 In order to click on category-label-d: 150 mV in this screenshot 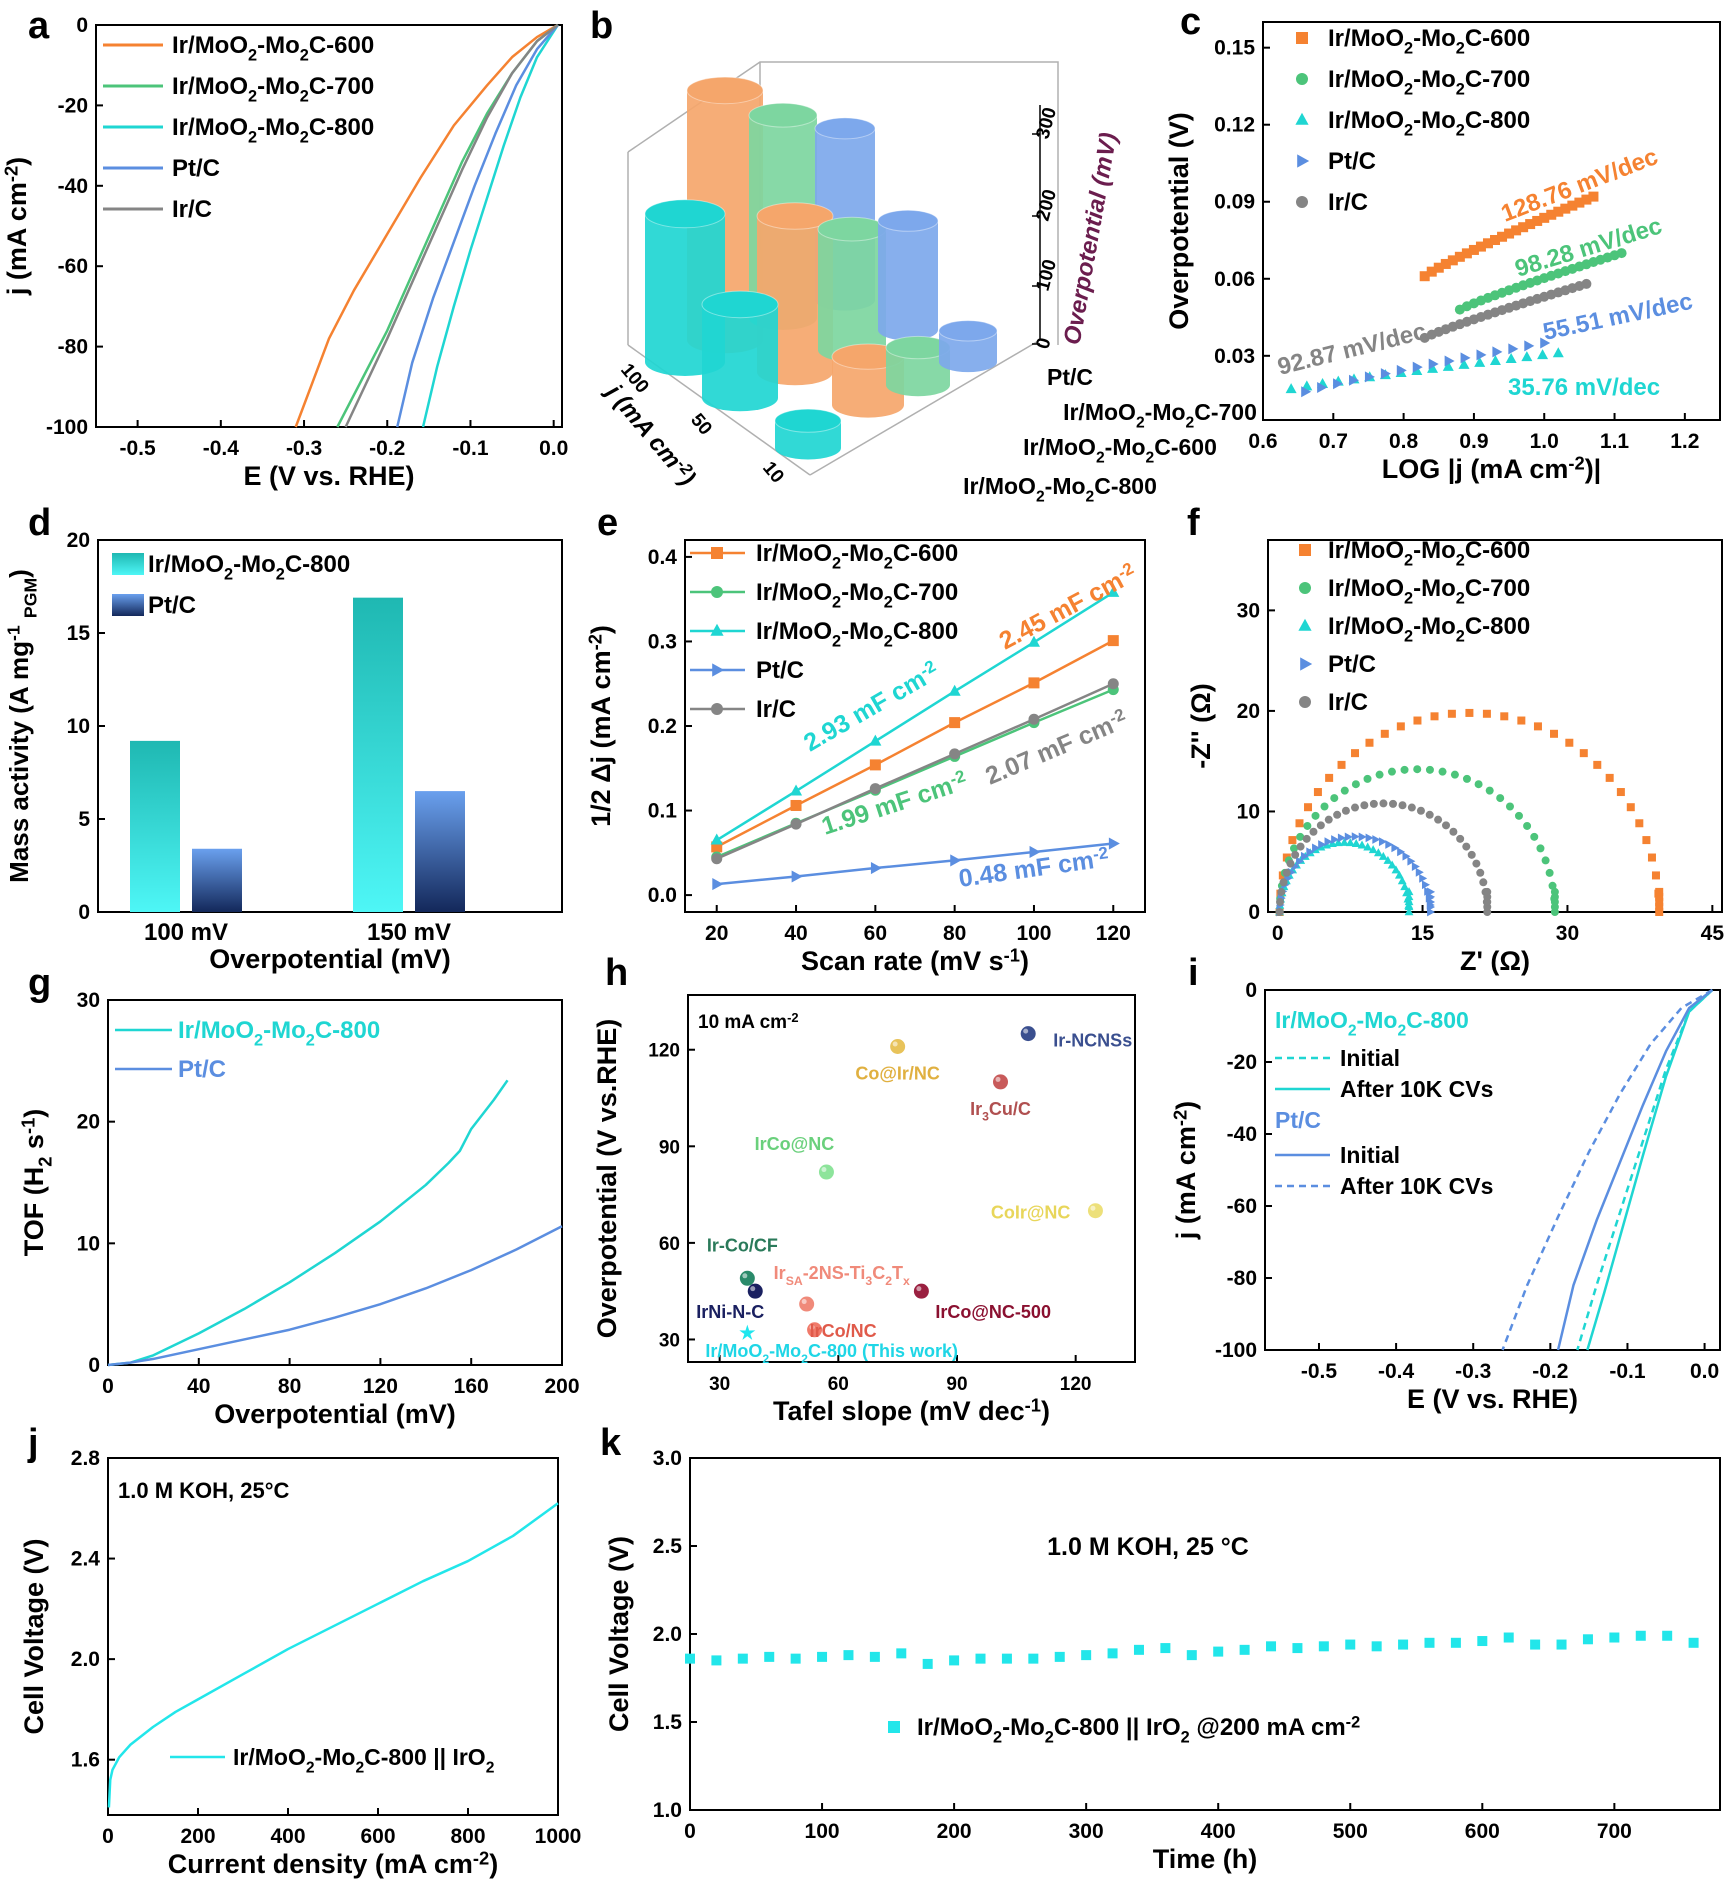, I will do `click(409, 932)`.